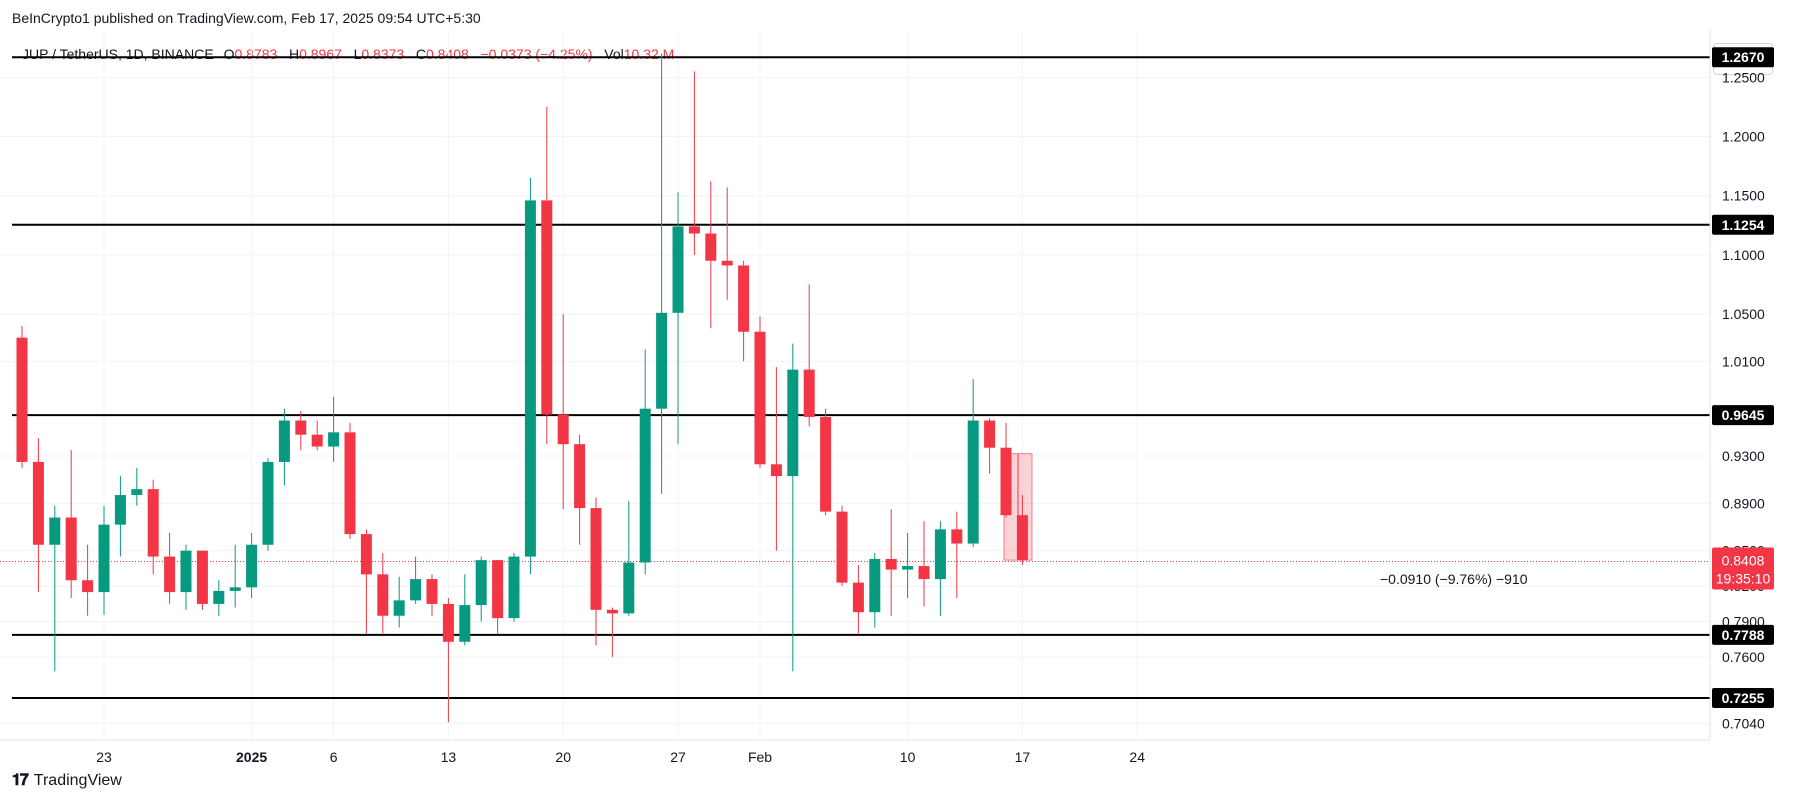 The width and height of the screenshot is (1804, 803). I want to click on y-tick-label: 0.7040, so click(1743, 723).